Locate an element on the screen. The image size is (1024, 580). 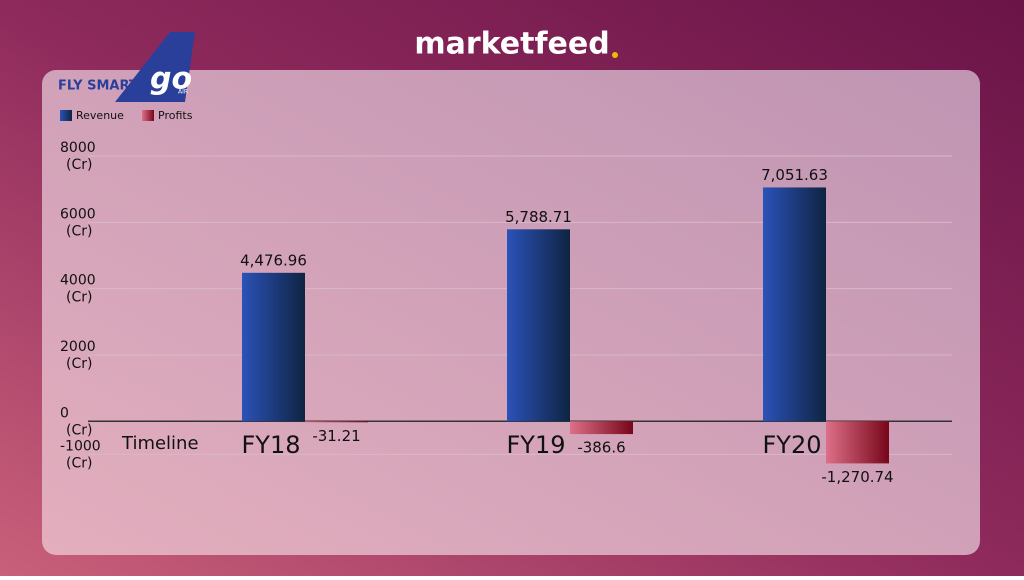
logo-tagline: FLY SMART is located at coordinates (98, 86).